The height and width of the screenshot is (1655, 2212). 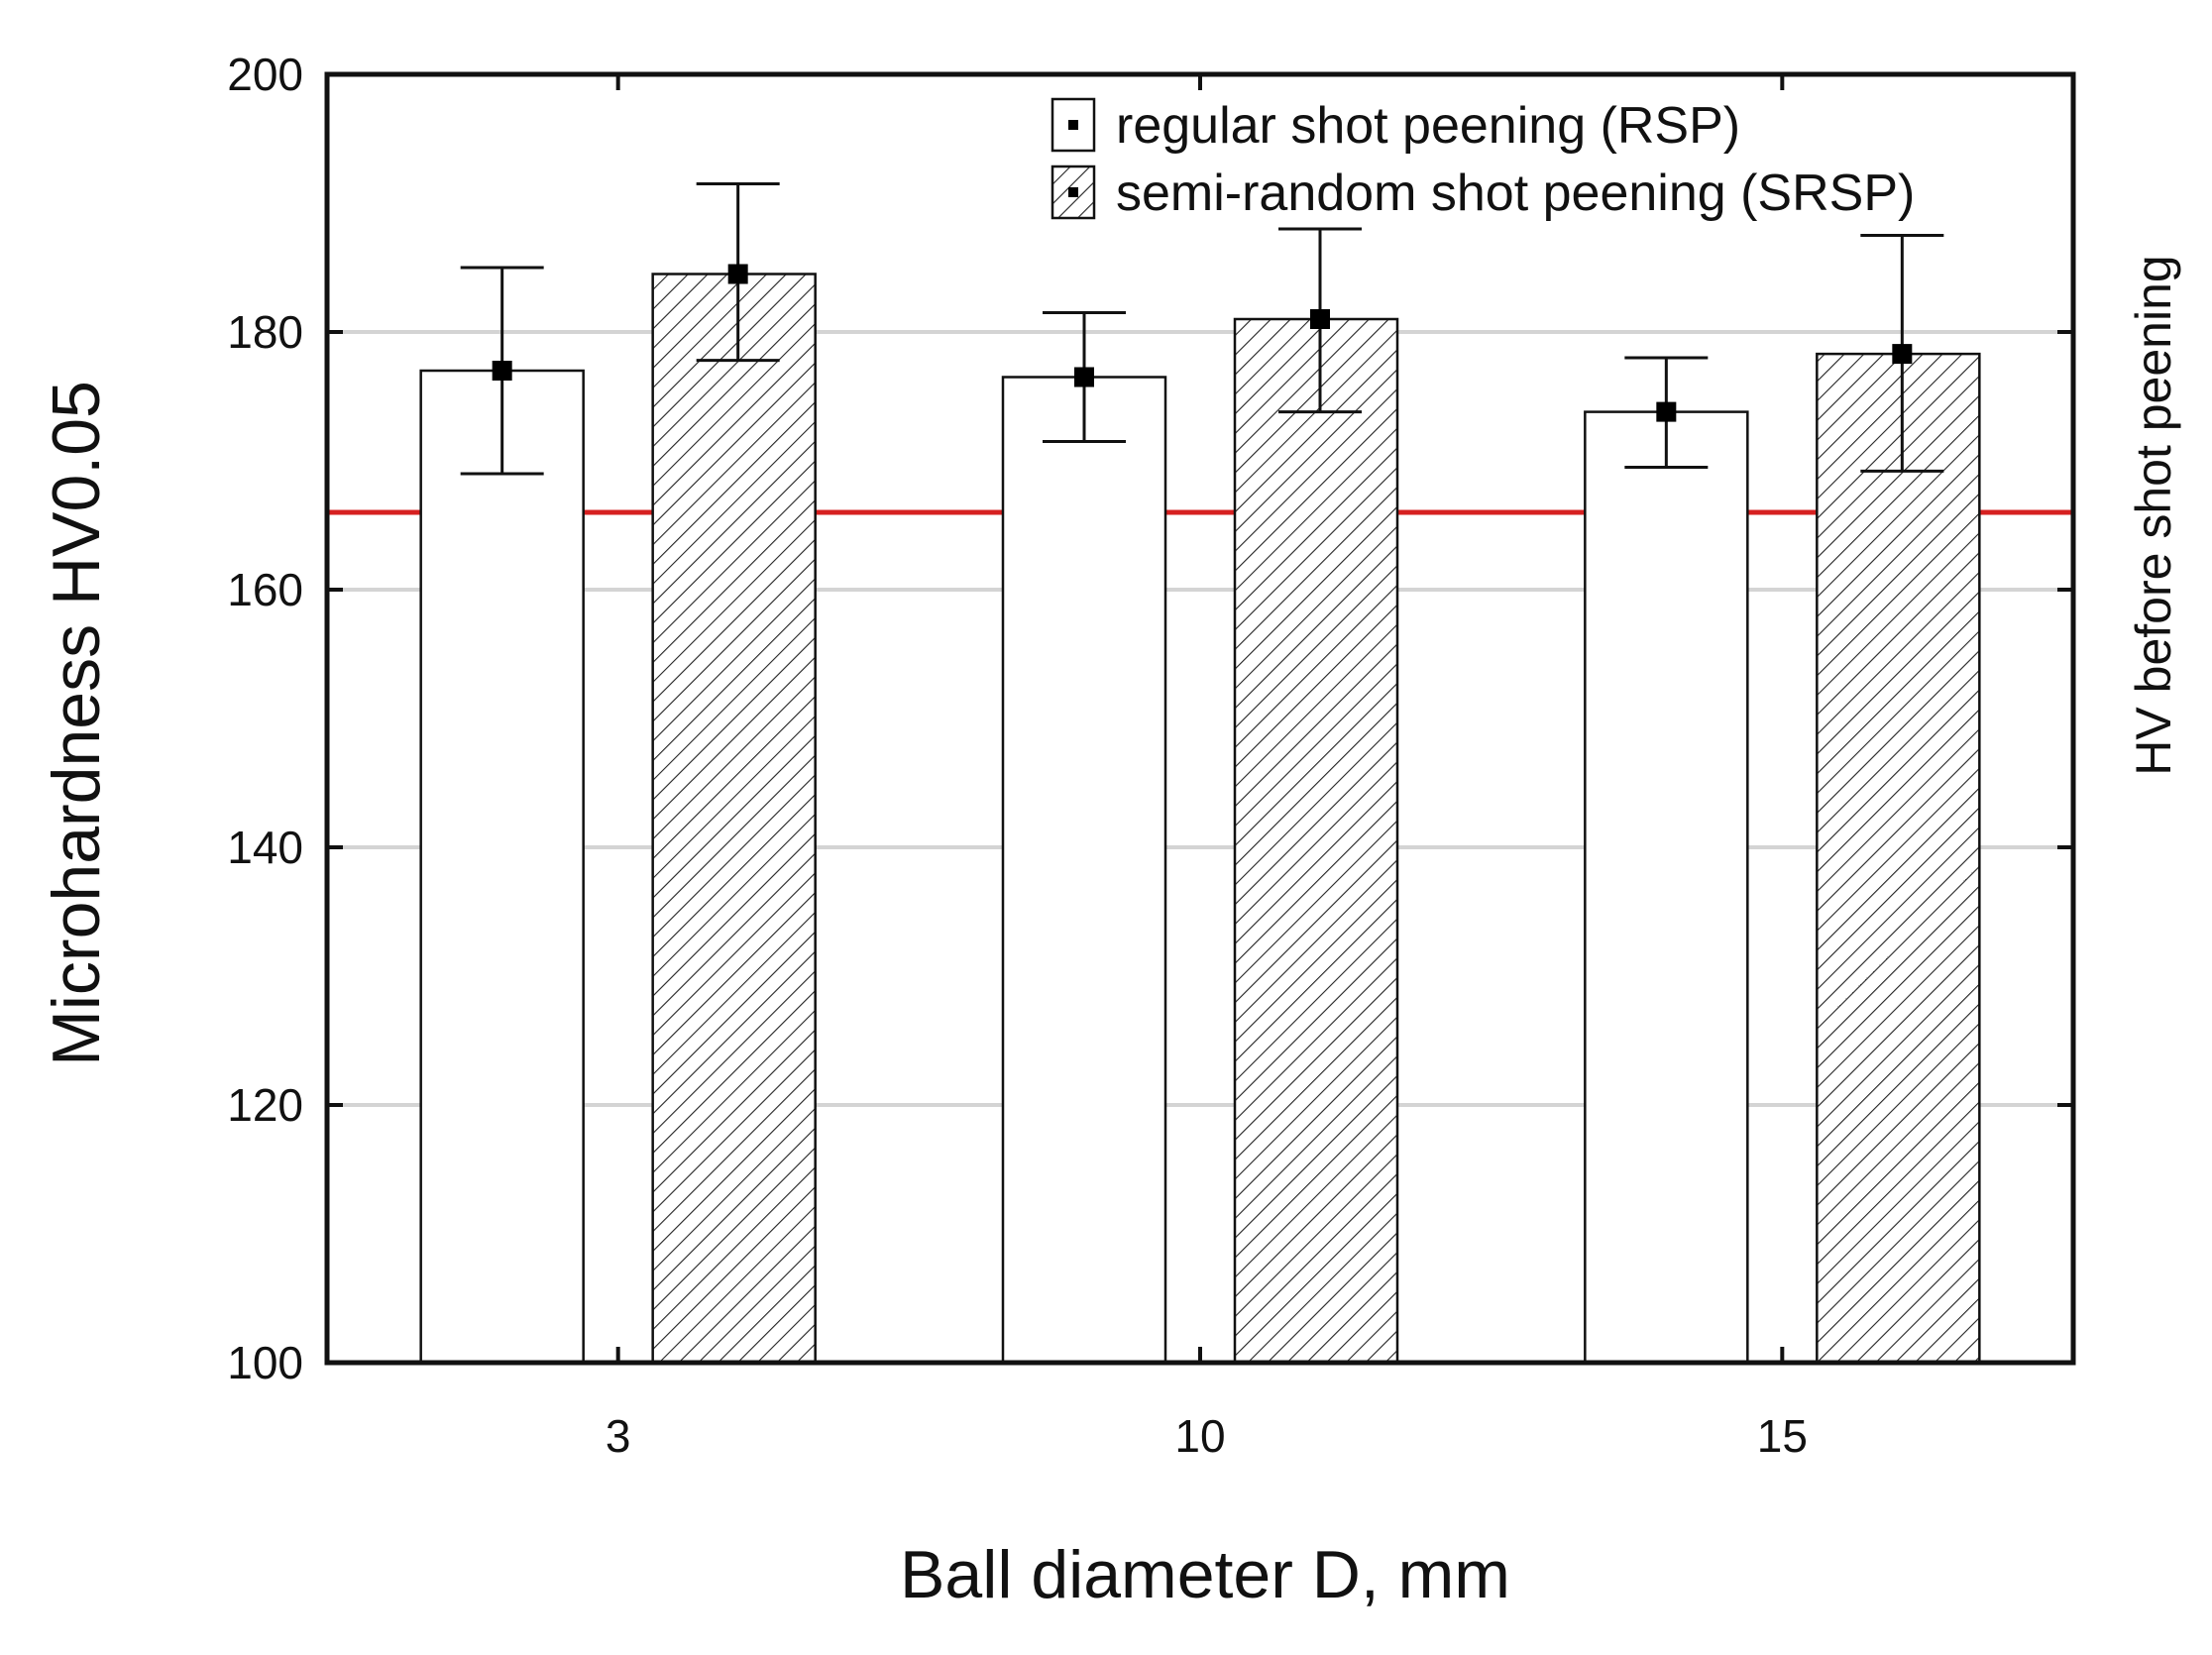 What do you see at coordinates (265, 74) in the screenshot?
I see `y-tick-label-200: 200` at bounding box center [265, 74].